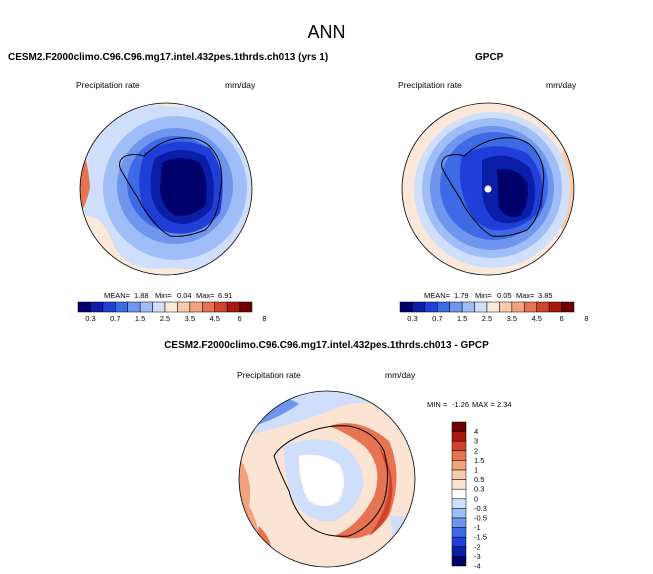 Image resolution: width=653 pixels, height=574 pixels. I want to click on panel-2-min-label: Min=, so click(483, 295).